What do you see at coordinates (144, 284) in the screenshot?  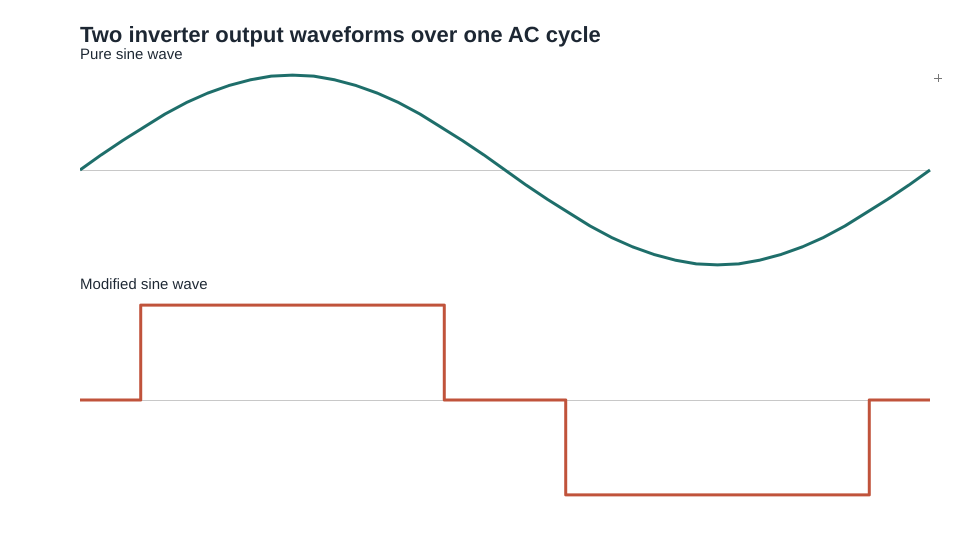 I see `chart-title: Modified sine wave` at bounding box center [144, 284].